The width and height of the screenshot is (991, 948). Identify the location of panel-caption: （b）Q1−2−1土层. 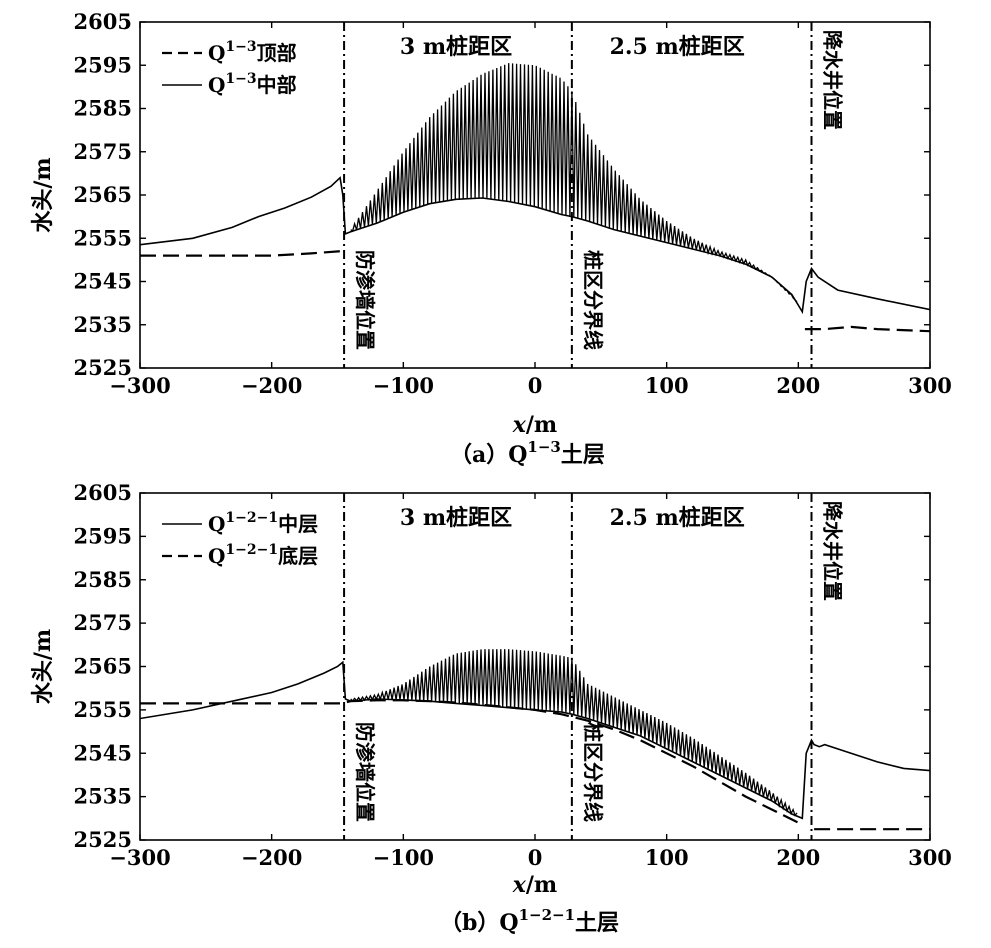
(529, 921).